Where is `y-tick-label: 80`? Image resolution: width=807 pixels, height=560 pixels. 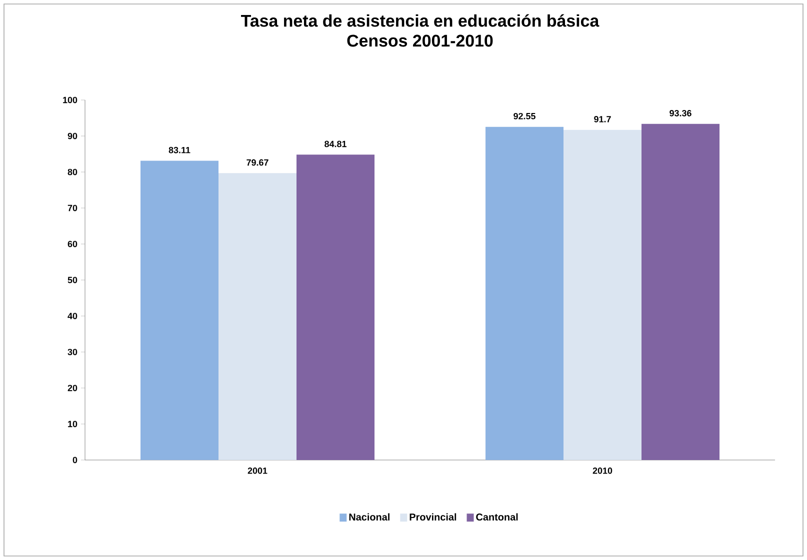
y-tick-label: 80 is located at coordinates (73, 172).